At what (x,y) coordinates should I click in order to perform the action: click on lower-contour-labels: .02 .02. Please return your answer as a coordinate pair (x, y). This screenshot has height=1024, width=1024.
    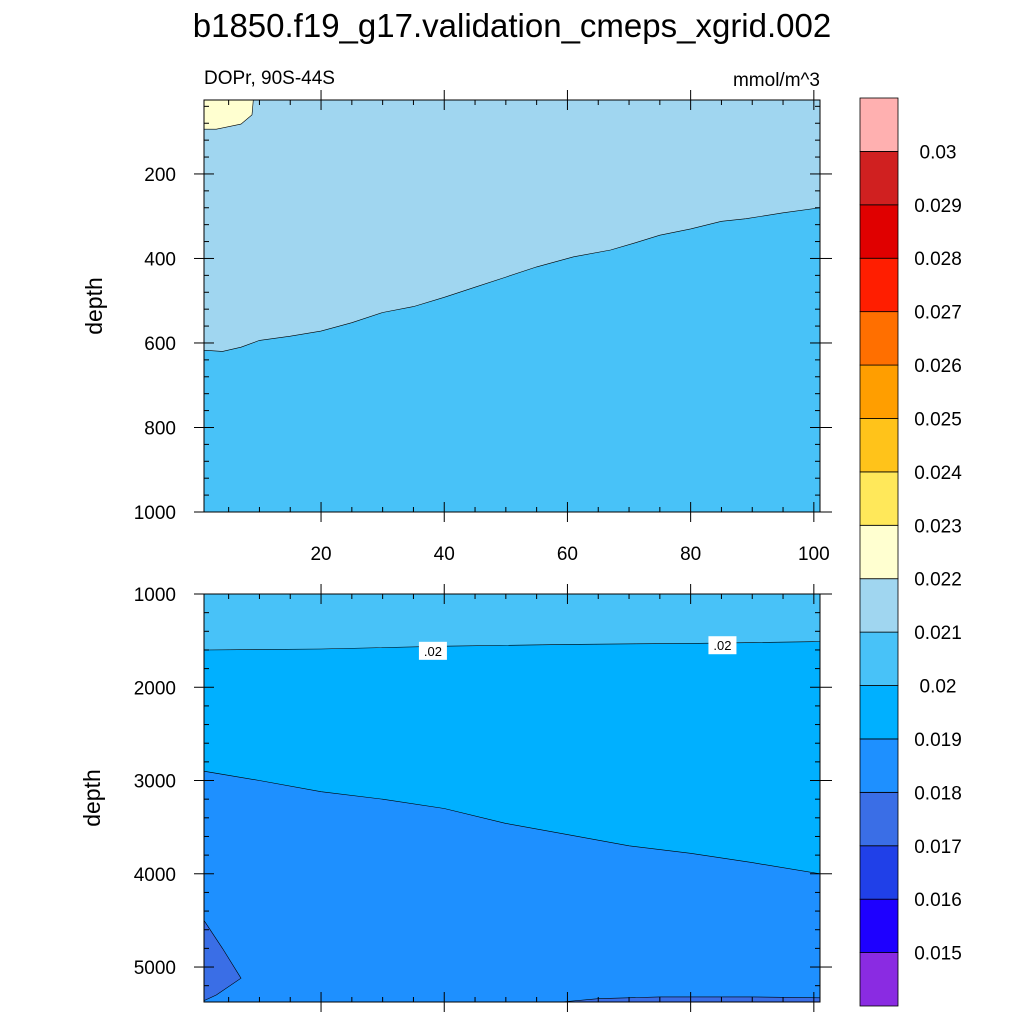
    Looking at the image, I should click on (577, 648).